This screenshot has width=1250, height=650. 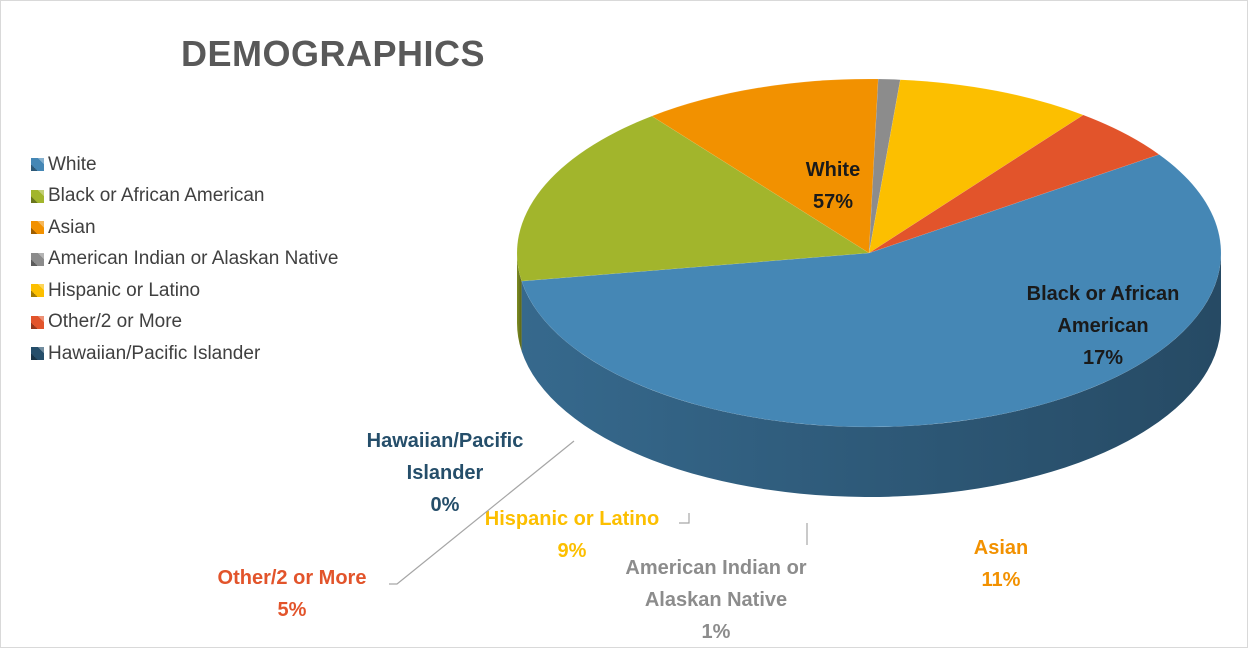 What do you see at coordinates (193, 259) in the screenshot?
I see `legend-label: American Indian or Alaskan Native` at bounding box center [193, 259].